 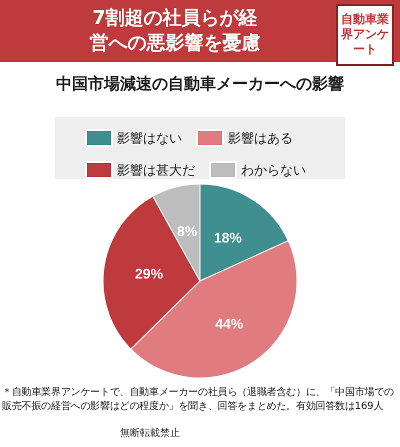 I want to click on legend-label: 影響はある, so click(x=260, y=138).